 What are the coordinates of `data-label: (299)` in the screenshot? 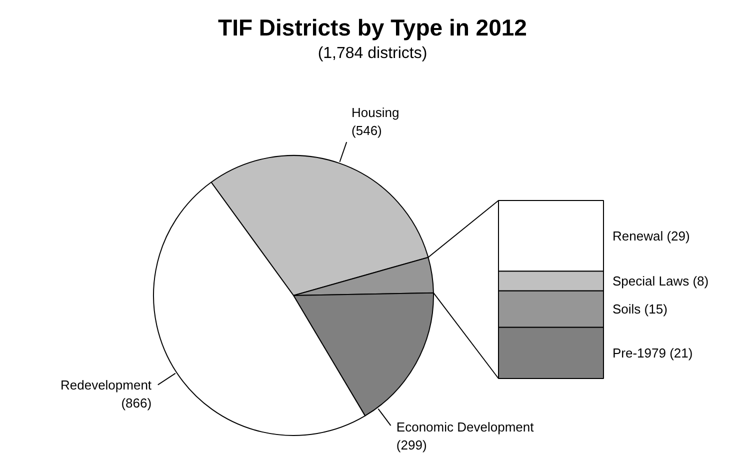 It's located at (411, 445).